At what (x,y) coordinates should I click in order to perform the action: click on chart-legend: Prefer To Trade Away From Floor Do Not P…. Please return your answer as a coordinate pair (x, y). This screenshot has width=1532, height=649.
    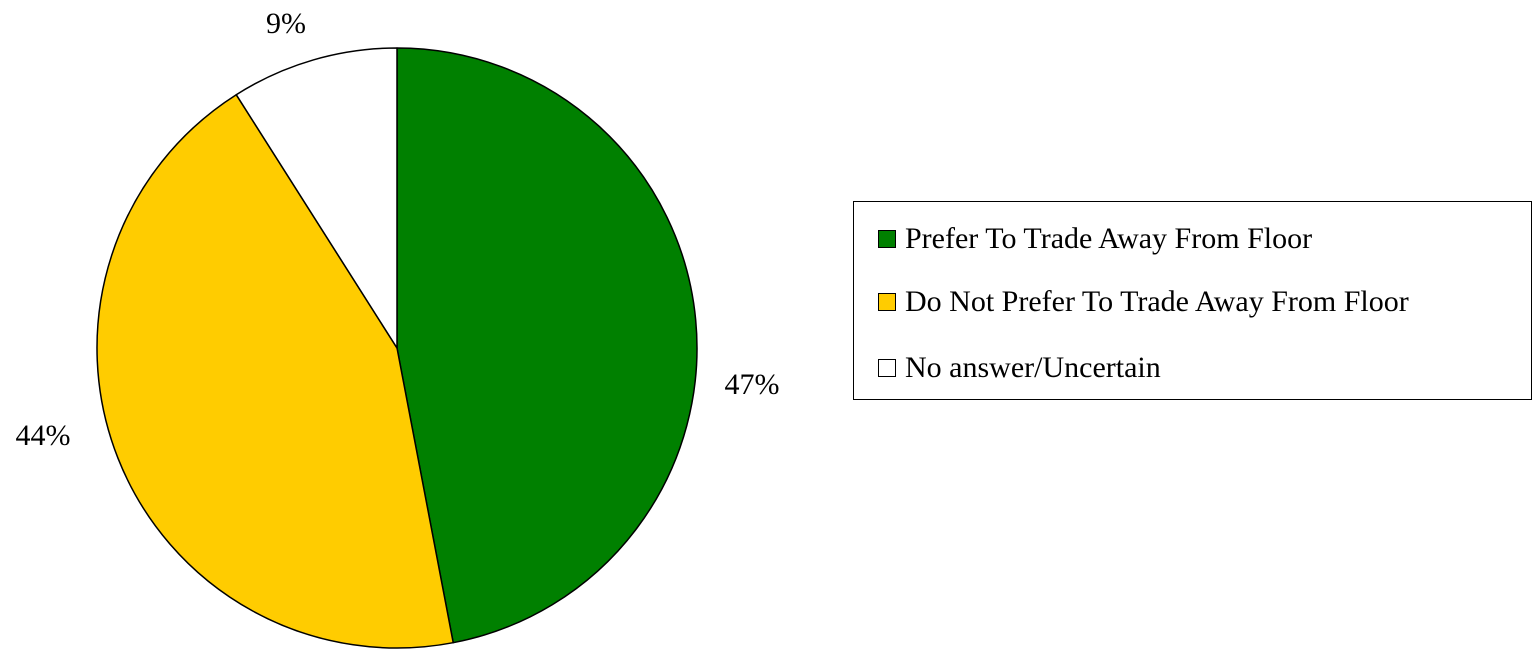
    Looking at the image, I should click on (1192, 300).